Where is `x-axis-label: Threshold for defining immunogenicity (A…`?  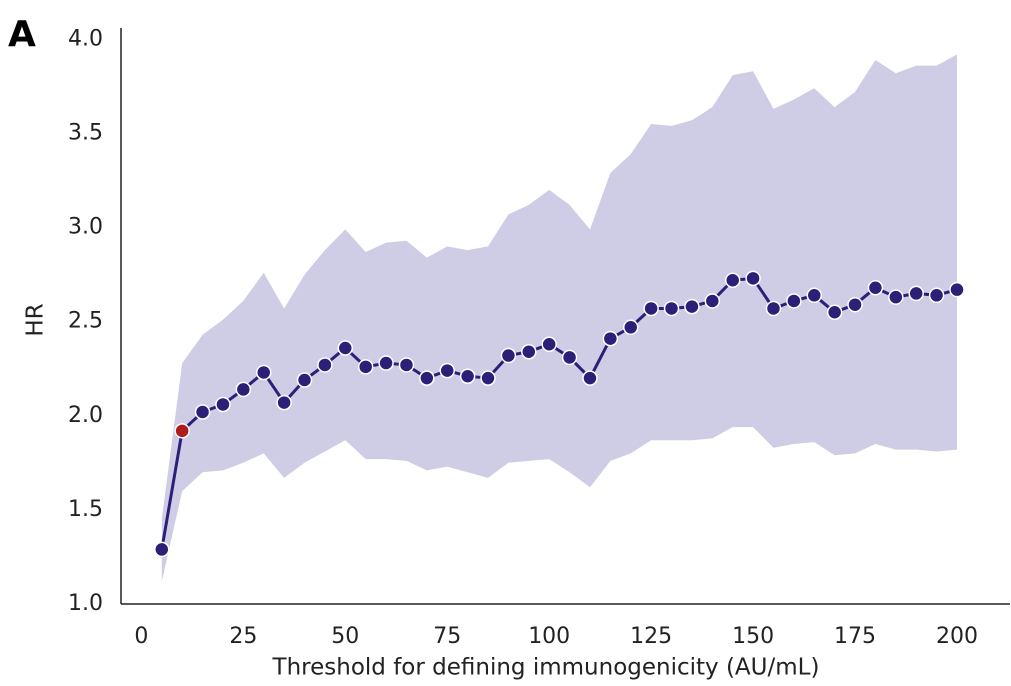
x-axis-label: Threshold for defining immunogenicity (A… is located at coordinates (546, 668).